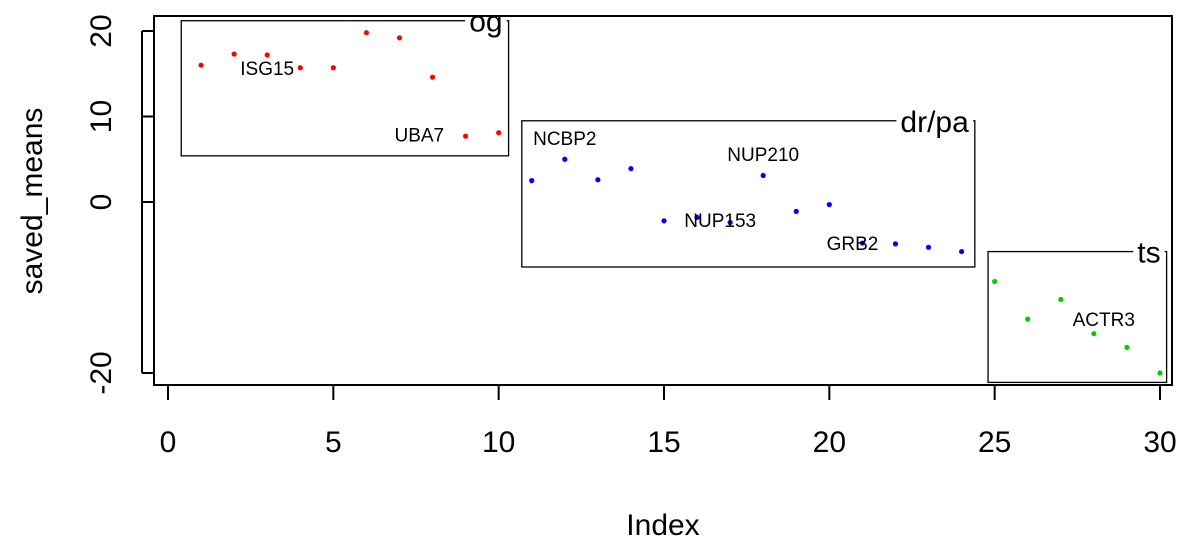 The image size is (1199, 550). Describe the element at coordinates (663, 442) in the screenshot. I see `x-tick-label: 15` at that location.